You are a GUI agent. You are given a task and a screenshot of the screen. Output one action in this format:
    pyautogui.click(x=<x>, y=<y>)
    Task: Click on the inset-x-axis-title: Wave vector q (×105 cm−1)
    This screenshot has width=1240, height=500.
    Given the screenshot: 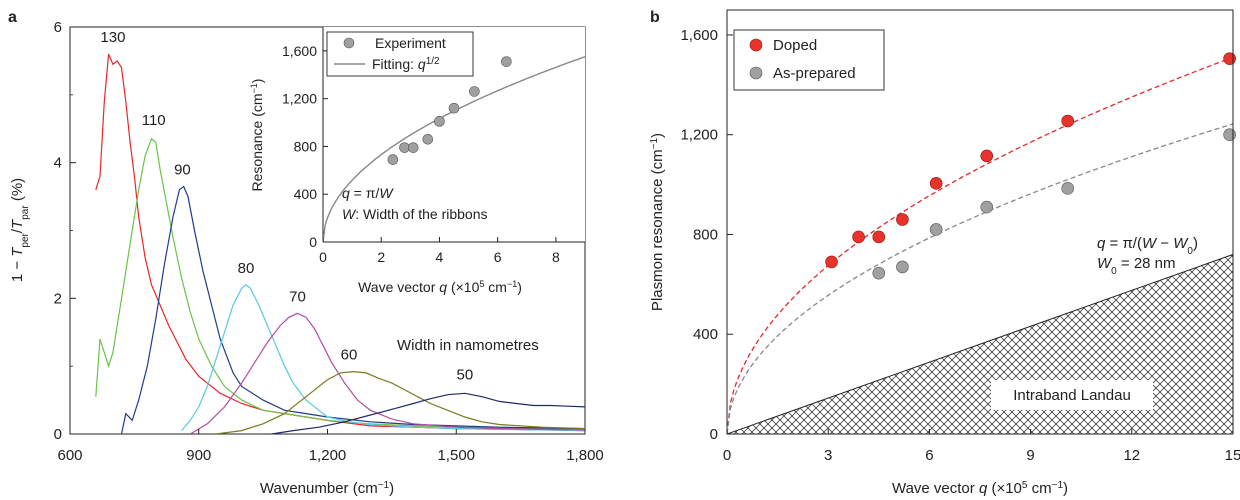 What is the action you would take?
    pyautogui.click(x=440, y=287)
    